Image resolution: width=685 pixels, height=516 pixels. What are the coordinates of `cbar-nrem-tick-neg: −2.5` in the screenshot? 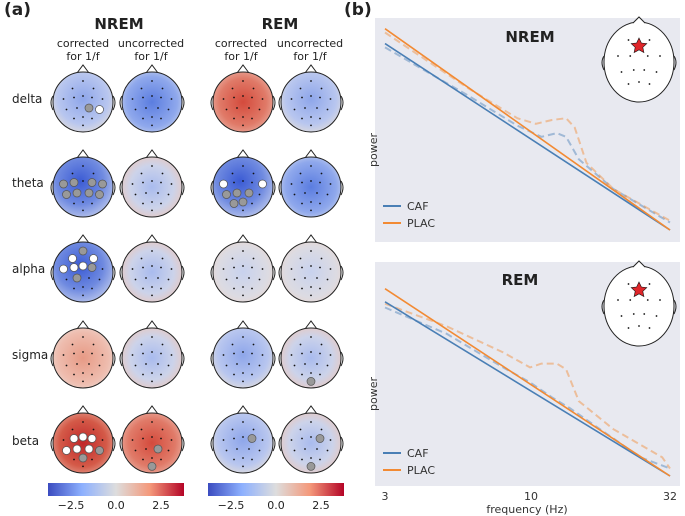 It's located at (71, 505).